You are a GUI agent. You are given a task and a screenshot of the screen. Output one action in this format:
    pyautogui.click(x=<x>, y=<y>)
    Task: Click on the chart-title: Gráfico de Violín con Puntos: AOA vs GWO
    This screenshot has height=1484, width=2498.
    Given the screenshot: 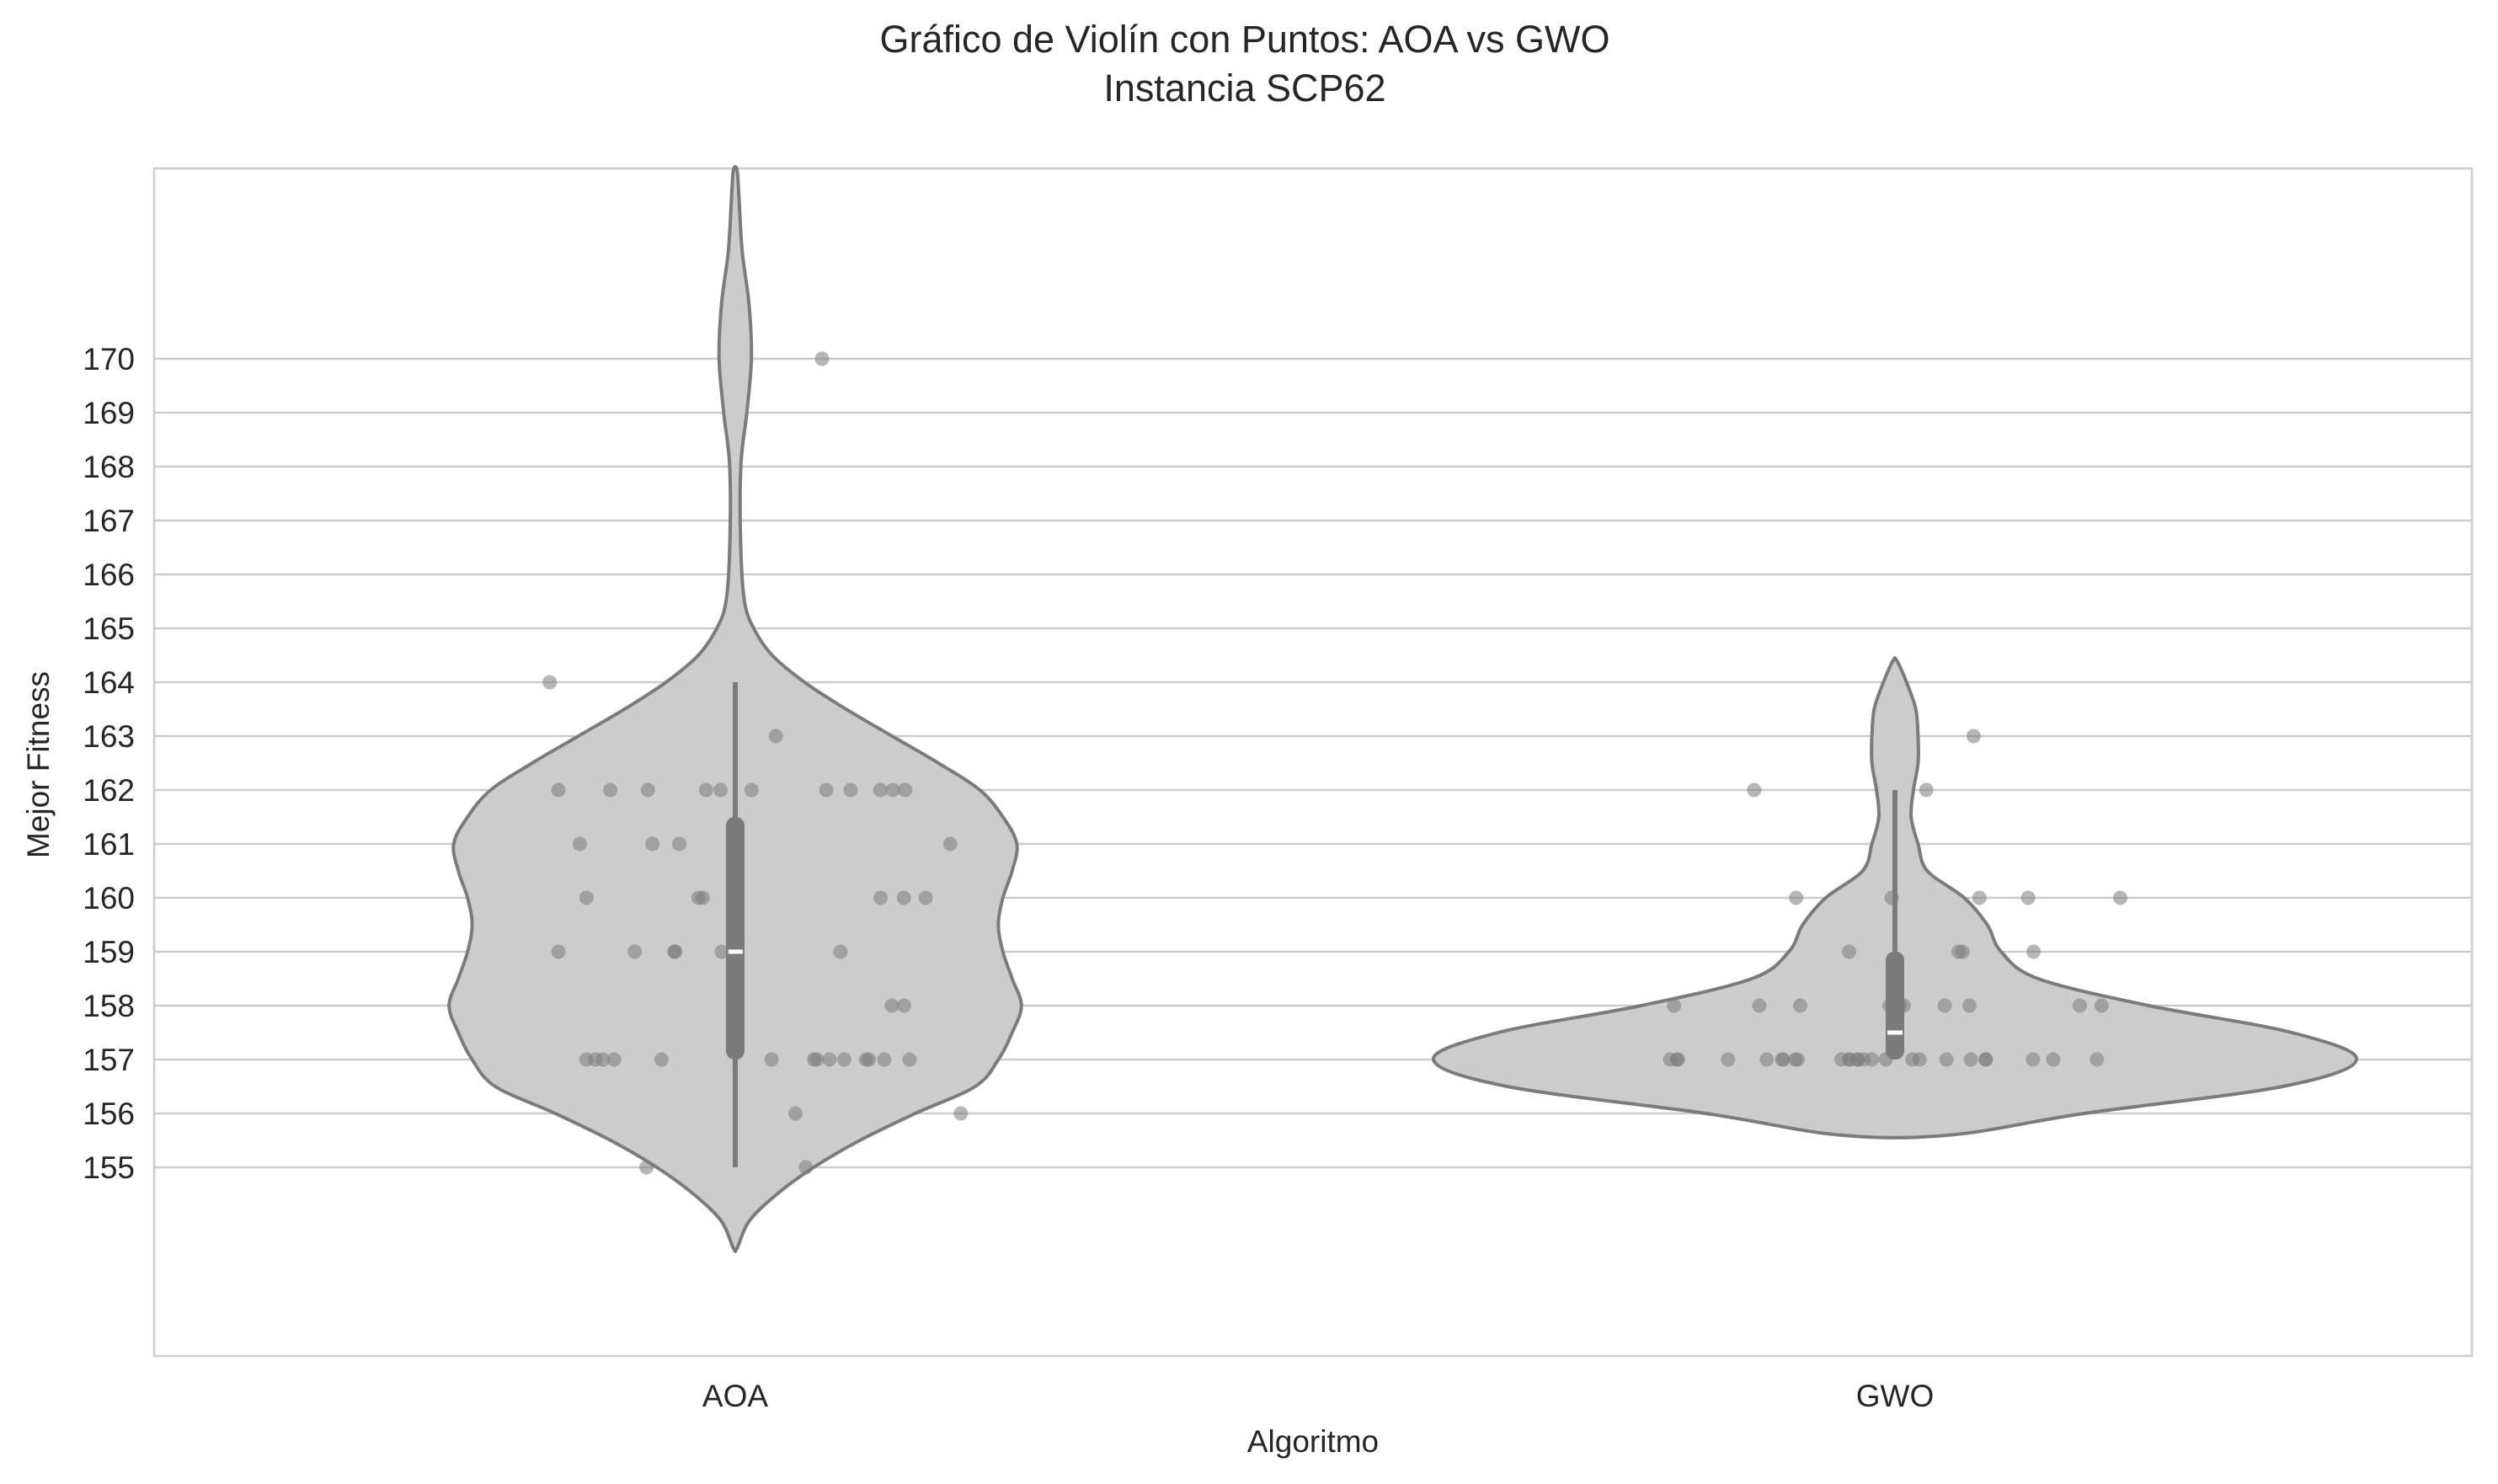 What is the action you would take?
    pyautogui.click(x=1244, y=40)
    